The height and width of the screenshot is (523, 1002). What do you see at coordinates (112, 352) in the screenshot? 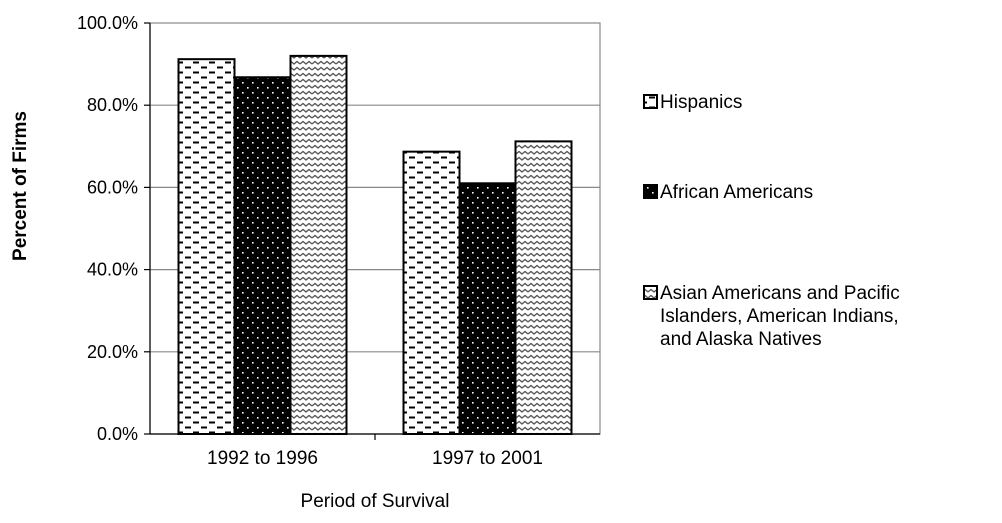
I see `y-tick-label: 20.0%` at bounding box center [112, 352].